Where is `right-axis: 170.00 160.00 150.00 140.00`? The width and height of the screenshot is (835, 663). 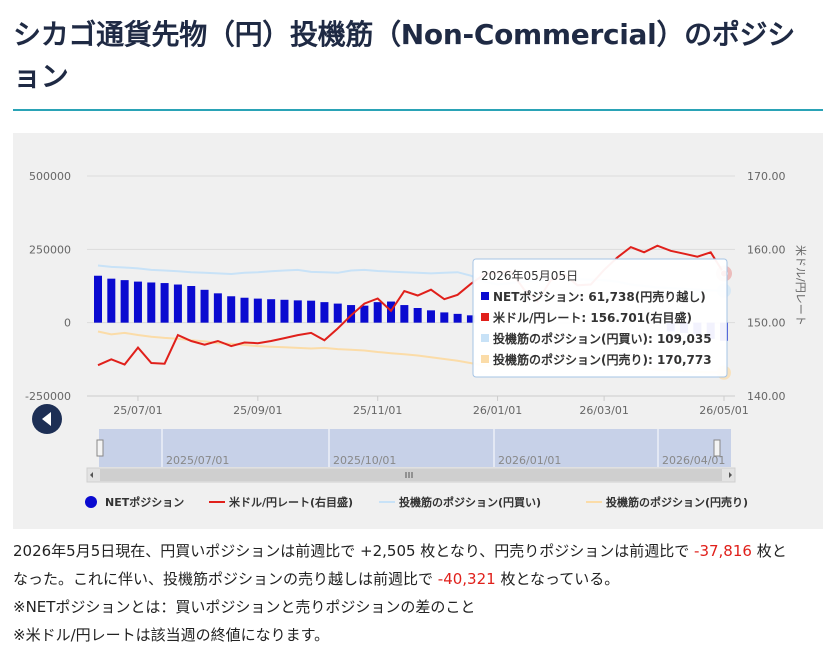 right-axis: 170.00 160.00 150.00 140.00 is located at coordinates (766, 286).